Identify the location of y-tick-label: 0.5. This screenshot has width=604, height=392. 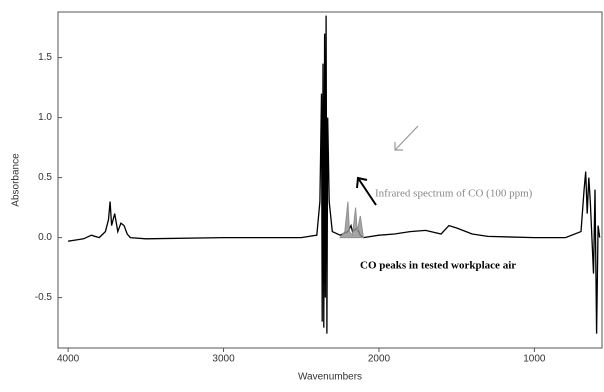
(45, 177).